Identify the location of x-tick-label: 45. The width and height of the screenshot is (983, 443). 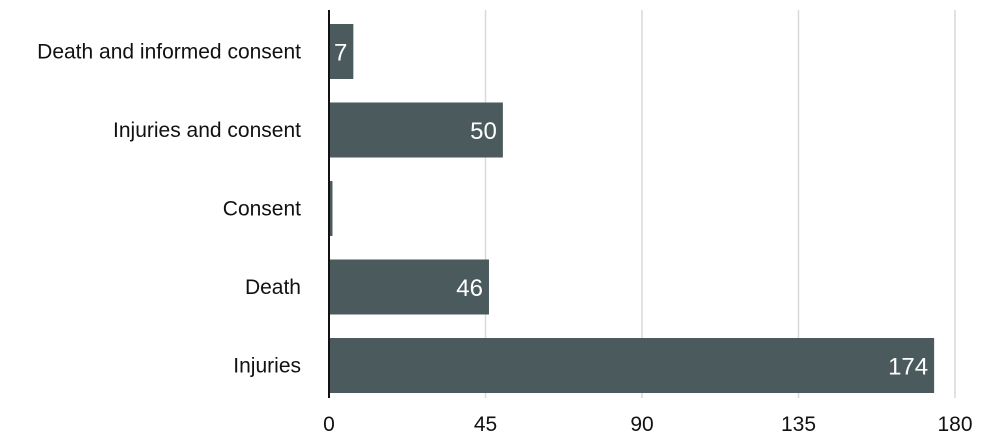
(485, 424).